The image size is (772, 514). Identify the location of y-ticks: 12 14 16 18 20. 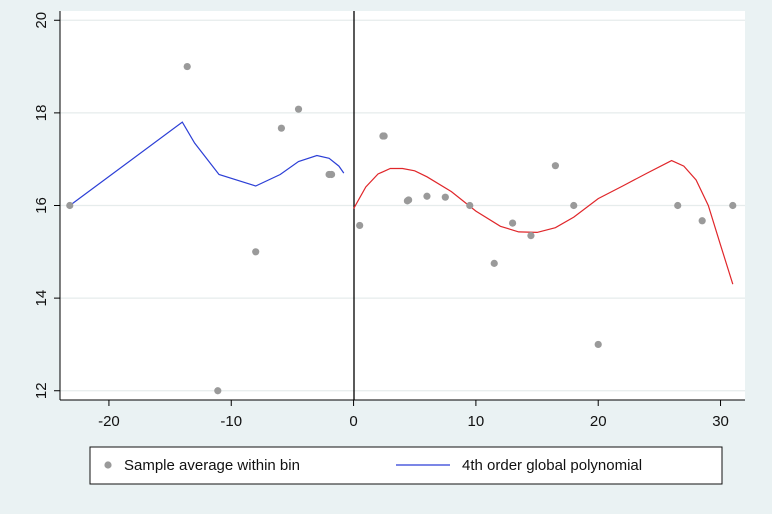
(46, 205).